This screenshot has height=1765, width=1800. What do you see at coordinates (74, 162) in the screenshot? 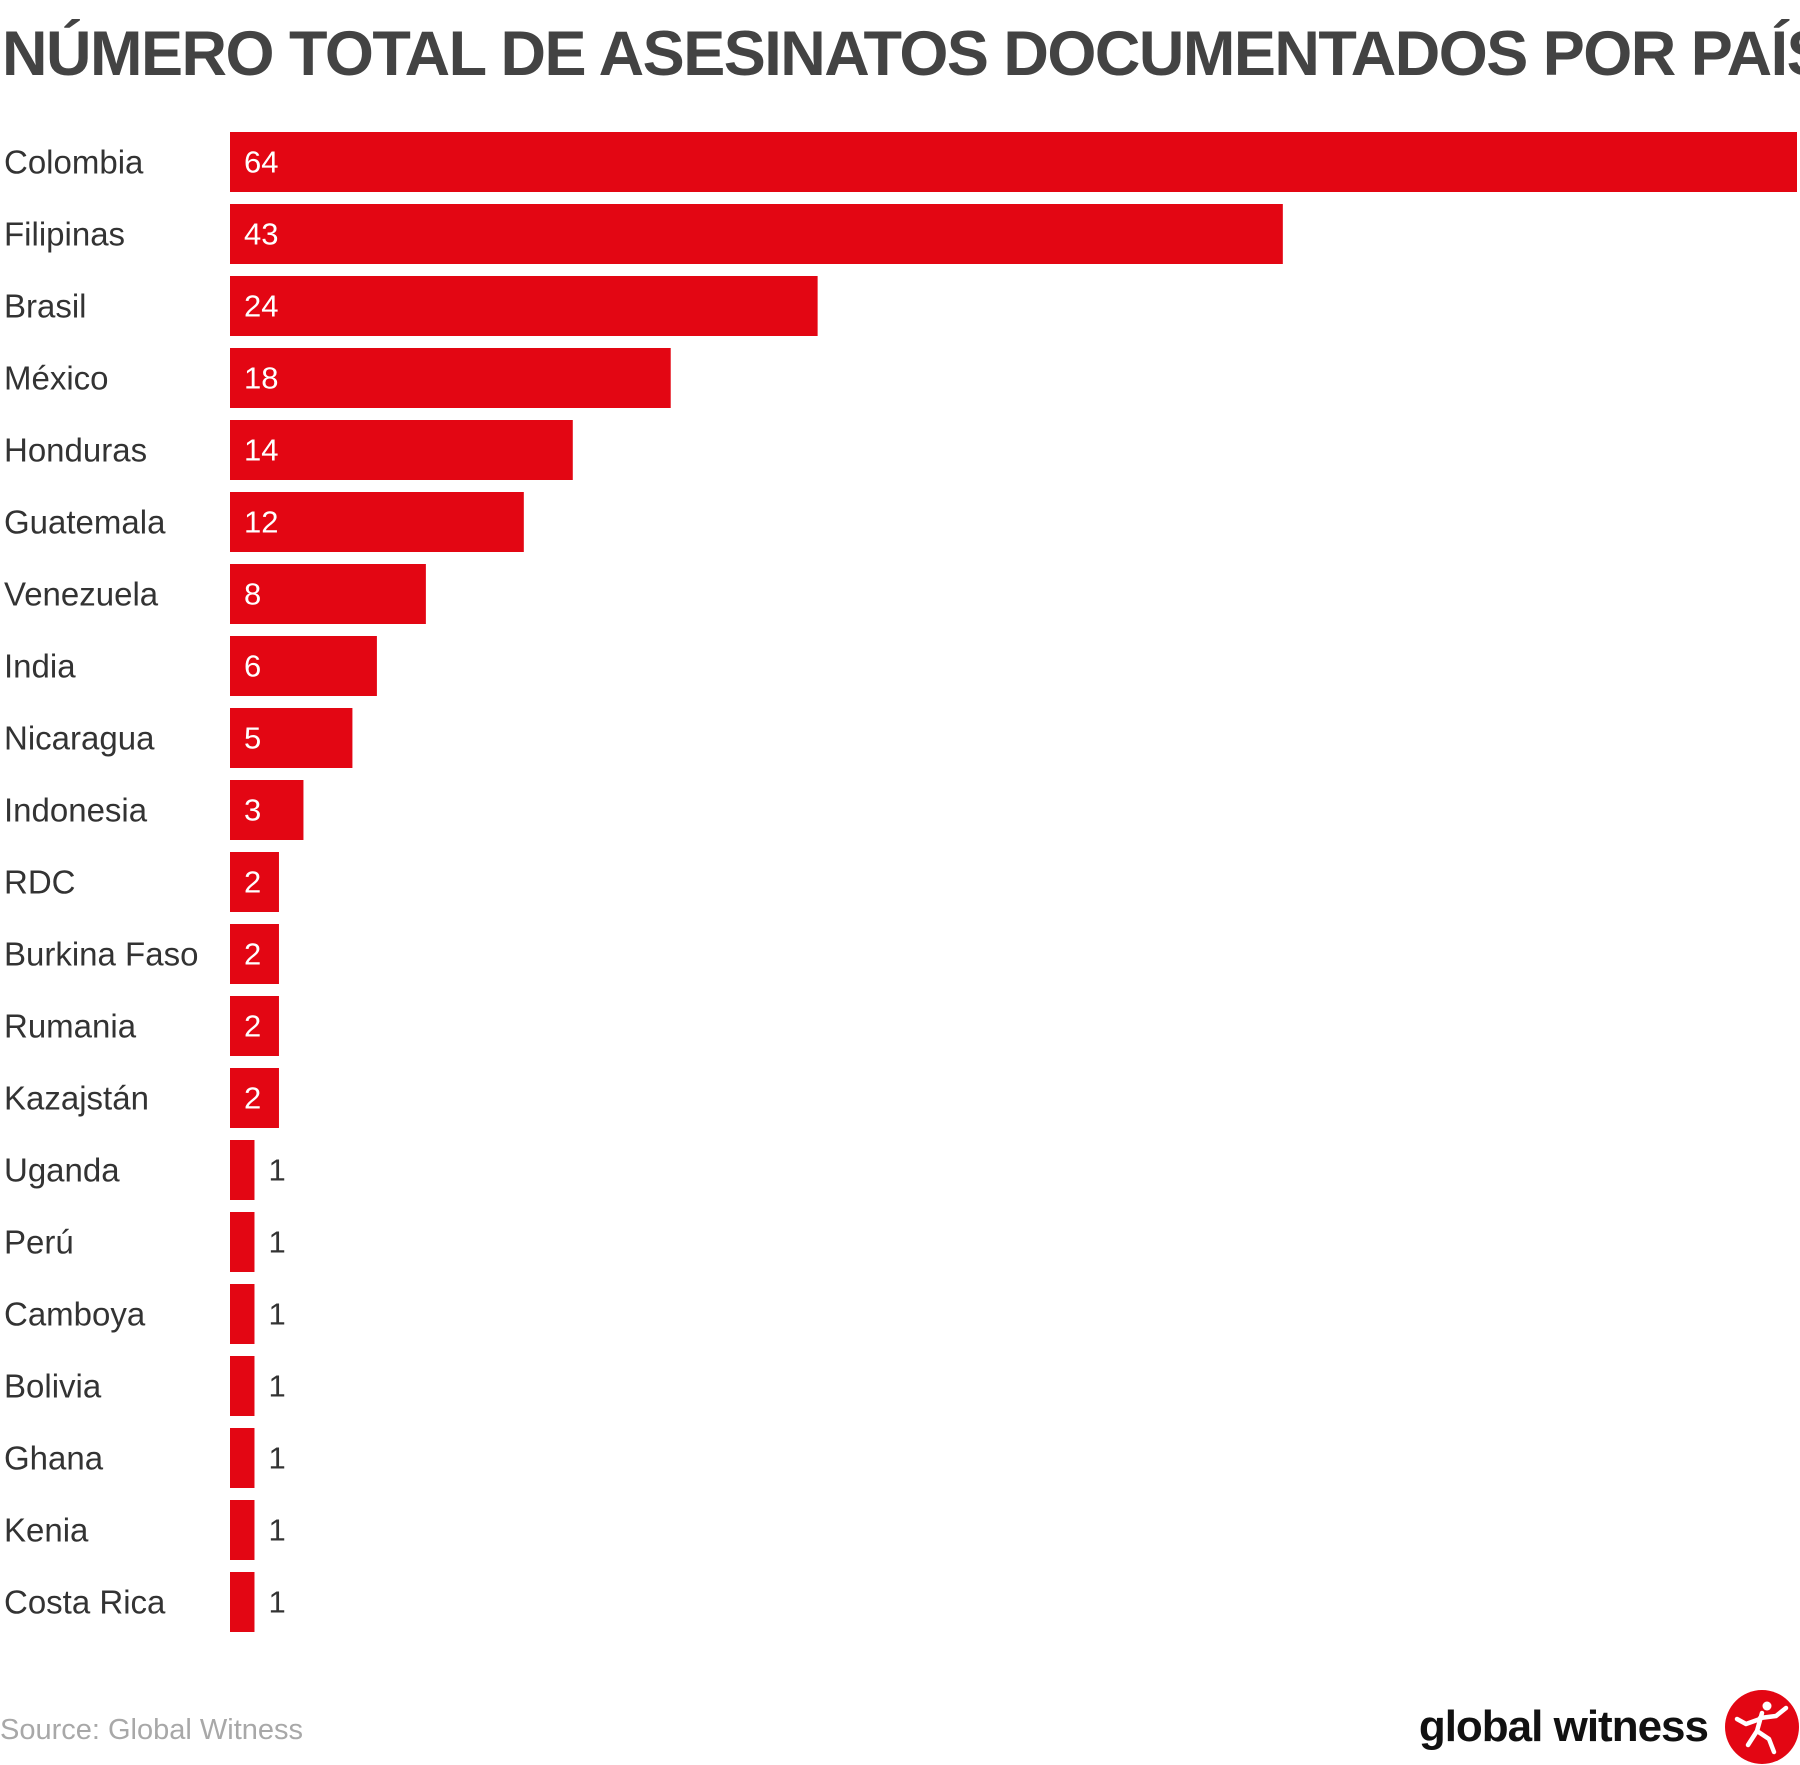
I see `category-label: Colombia` at bounding box center [74, 162].